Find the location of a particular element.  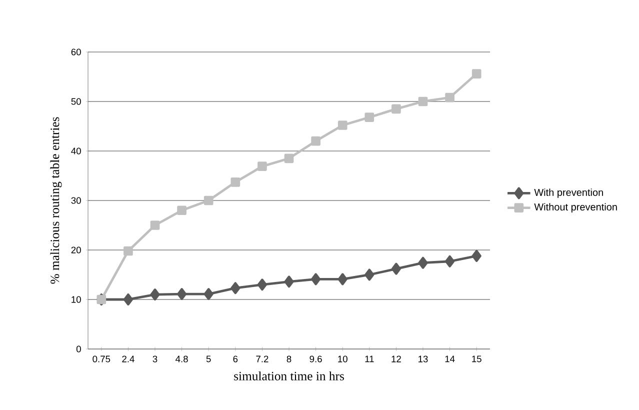

y-tick-label: 30 is located at coordinates (76, 200).